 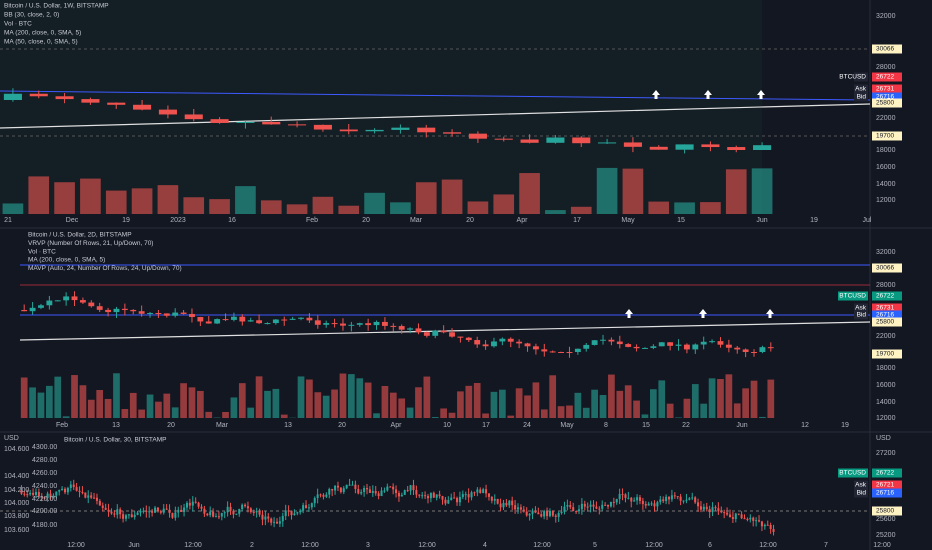 What do you see at coordinates (44, 486) in the screenshot?
I see `left-scale-label: 4240.00` at bounding box center [44, 486].